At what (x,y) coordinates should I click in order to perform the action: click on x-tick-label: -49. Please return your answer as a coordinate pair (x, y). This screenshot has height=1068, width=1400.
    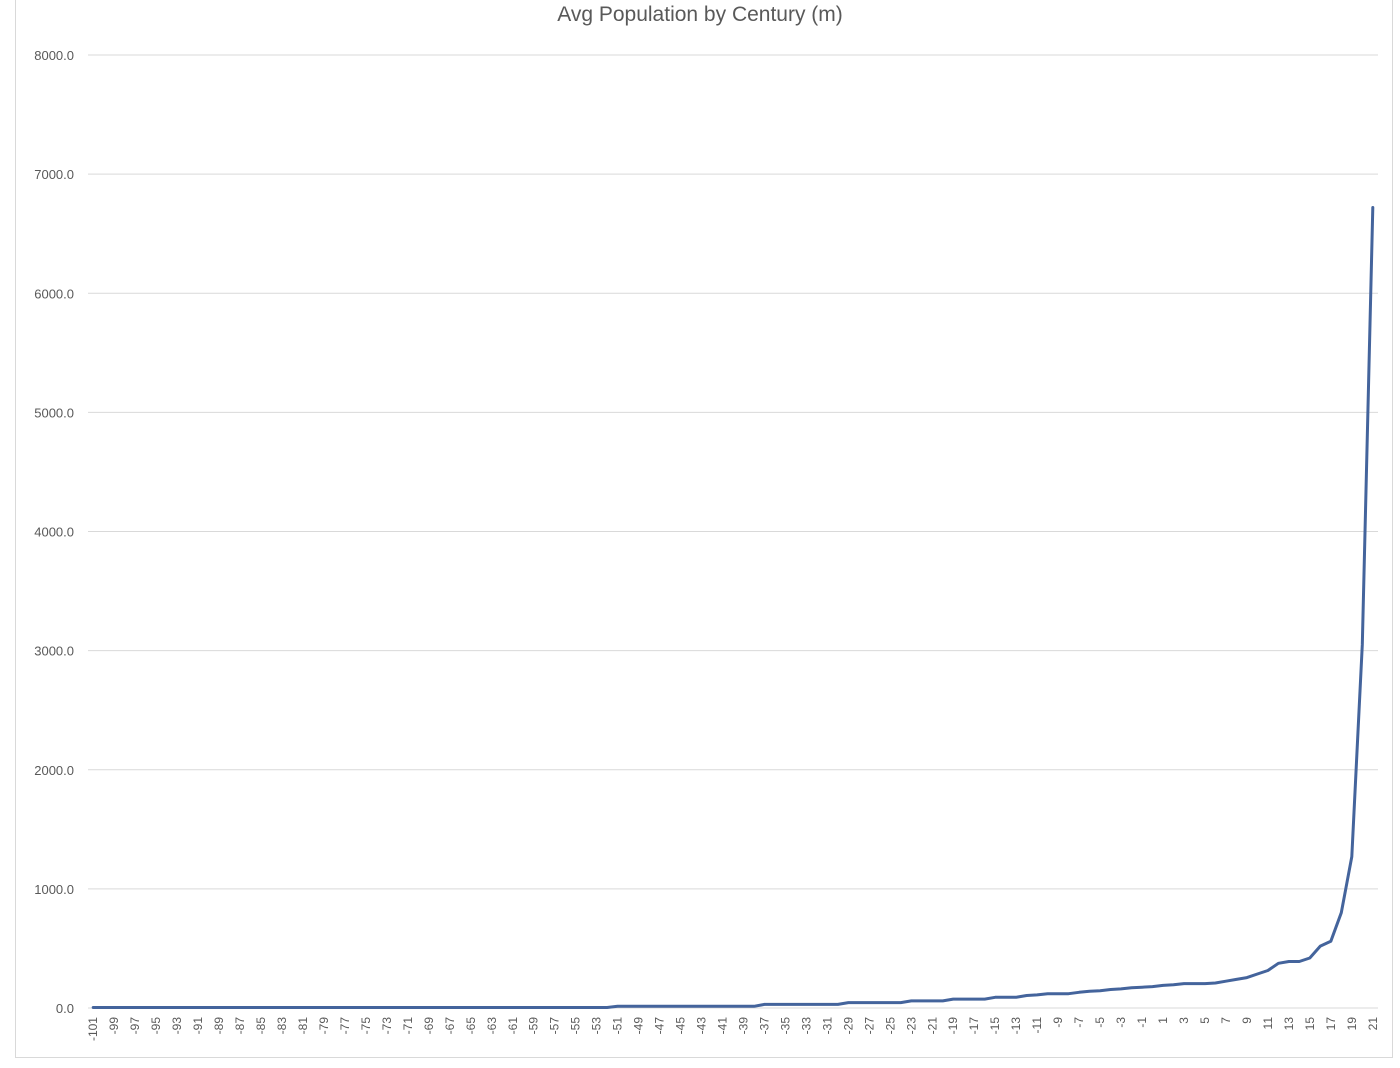
    Looking at the image, I should click on (639, 1026).